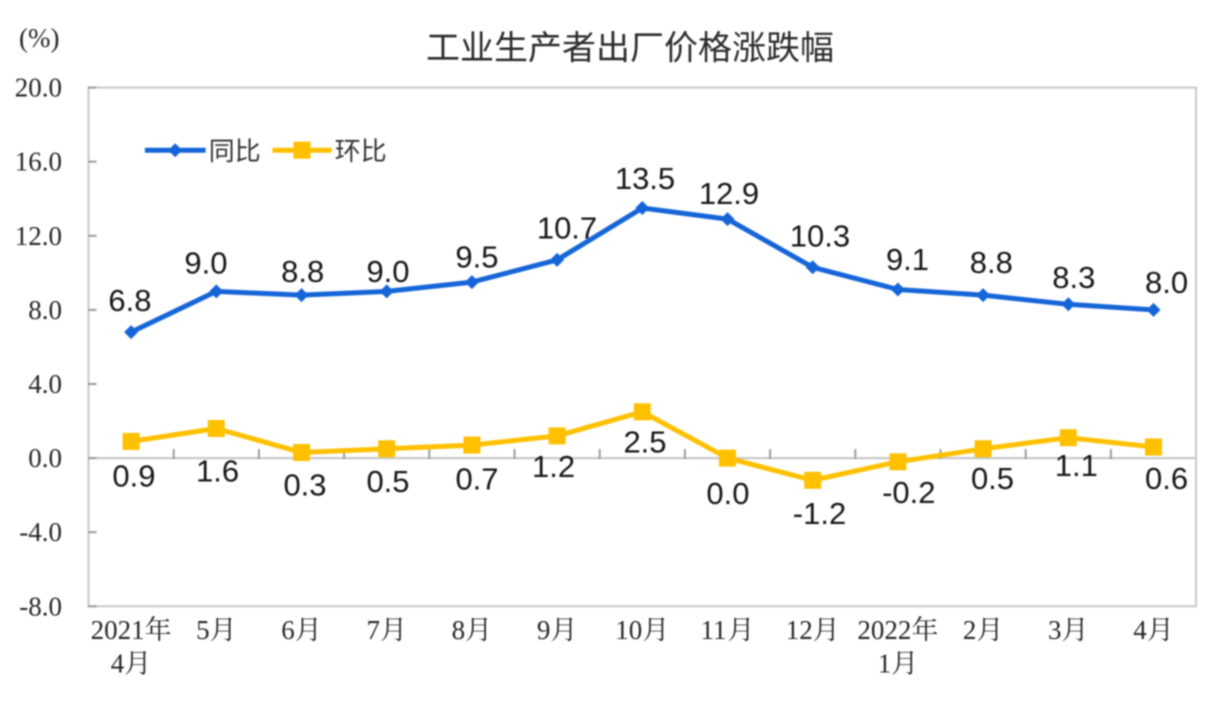  I want to click on svg-text: 0.9, so click(133, 476).